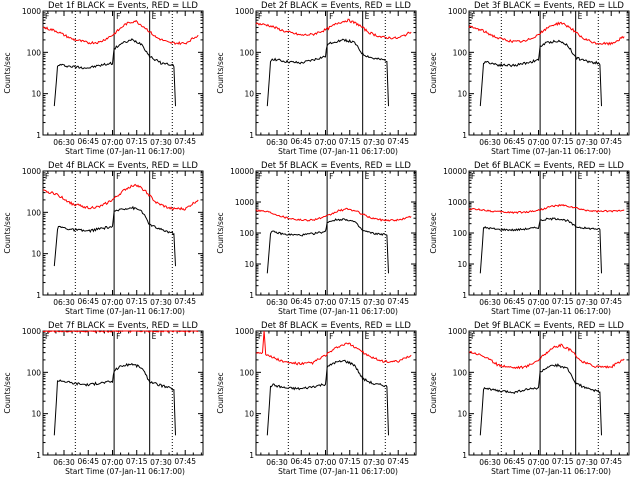  What do you see at coordinates (336, 326) in the screenshot?
I see `chart-title: Det 8f BLACK = Events, RED = LLD` at bounding box center [336, 326].